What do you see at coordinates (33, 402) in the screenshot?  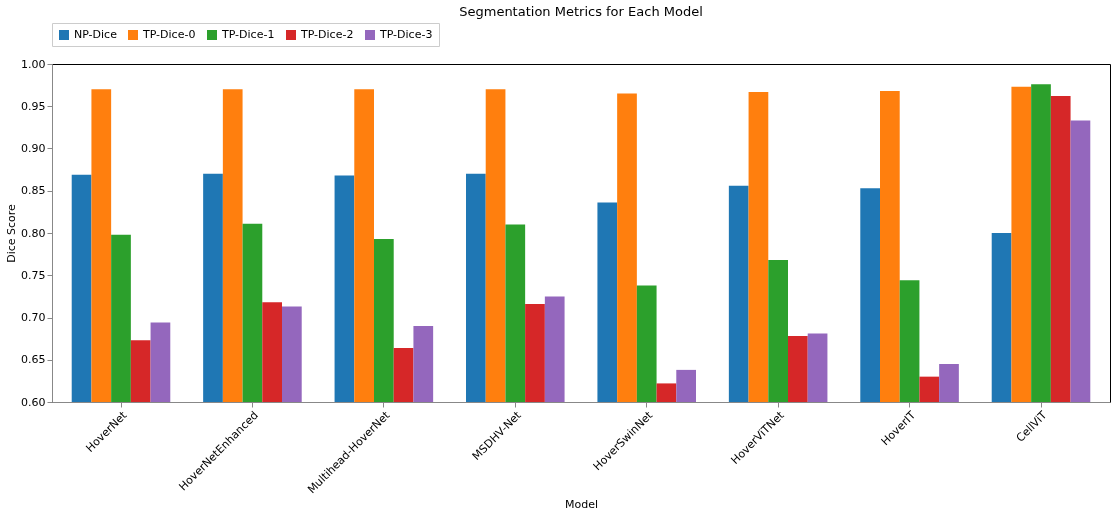 I see `y-tick-label: 0.60` at bounding box center [33, 402].